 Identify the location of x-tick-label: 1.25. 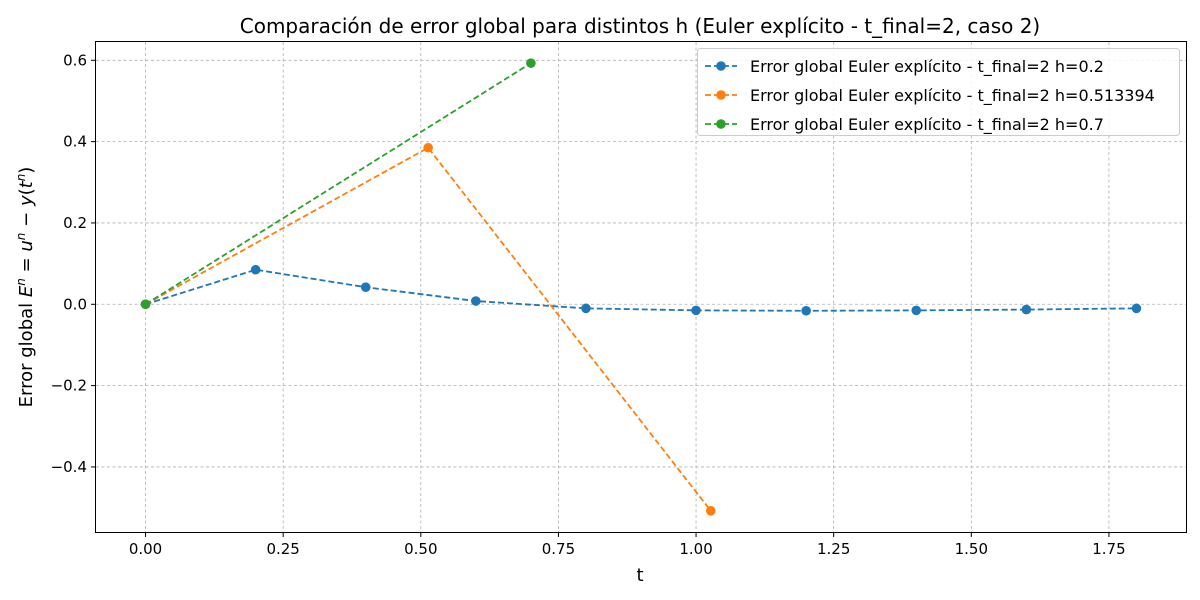
(833, 549).